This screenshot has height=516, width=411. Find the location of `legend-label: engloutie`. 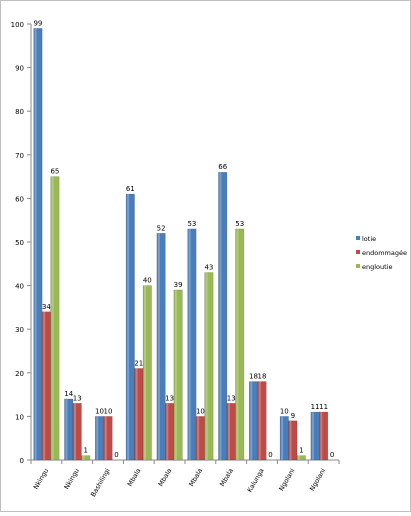

legend-label: engloutie is located at coordinates (377, 267).